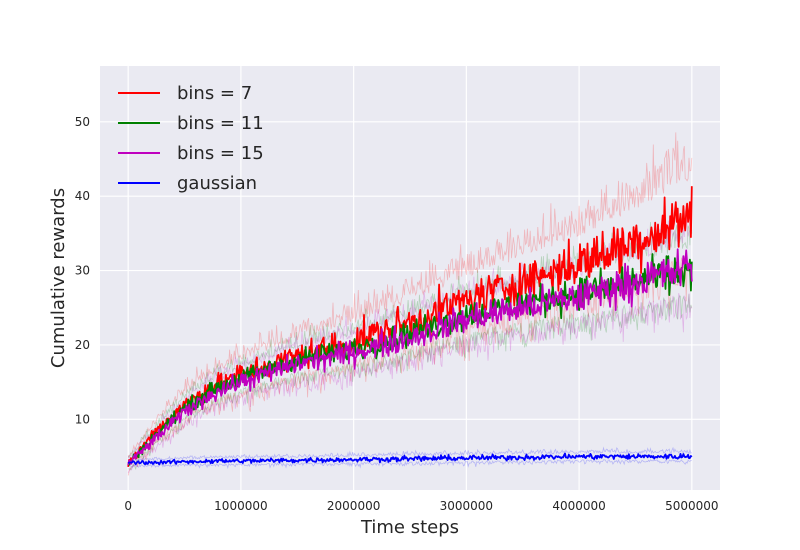 The height and width of the screenshot is (550, 800). I want to click on x-tick-label: 1000000, so click(240, 506).